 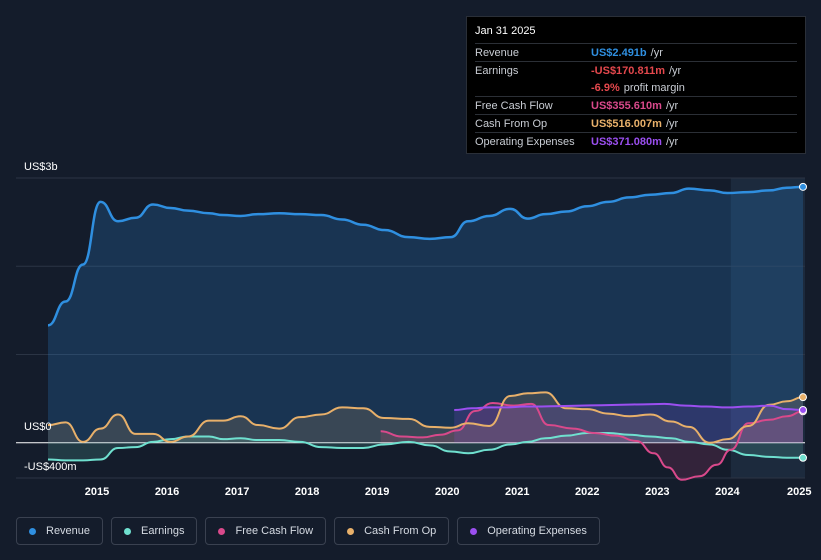 I want to click on tooltip-row-label: Earnings, so click(x=497, y=70).